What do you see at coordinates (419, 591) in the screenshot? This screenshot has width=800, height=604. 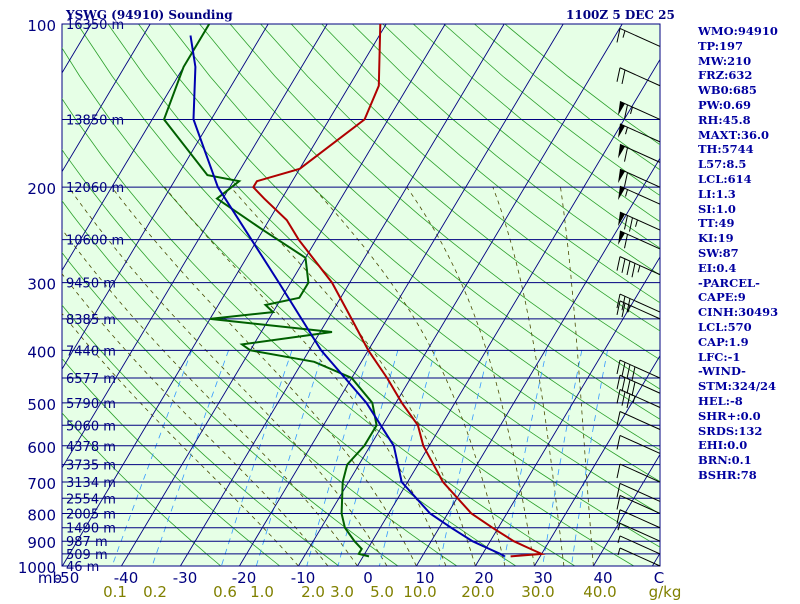 I see `mixing-ratio-tick-label: 10.0` at bounding box center [419, 591].